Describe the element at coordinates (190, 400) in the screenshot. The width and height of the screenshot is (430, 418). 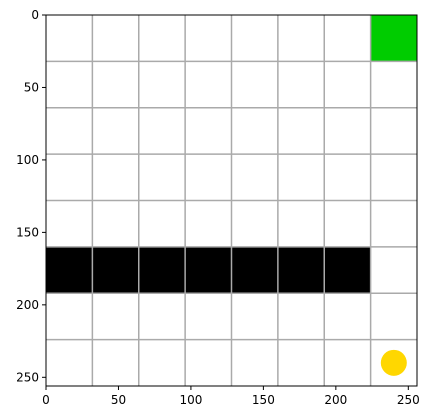
I see `x-tick-label: 100` at that location.